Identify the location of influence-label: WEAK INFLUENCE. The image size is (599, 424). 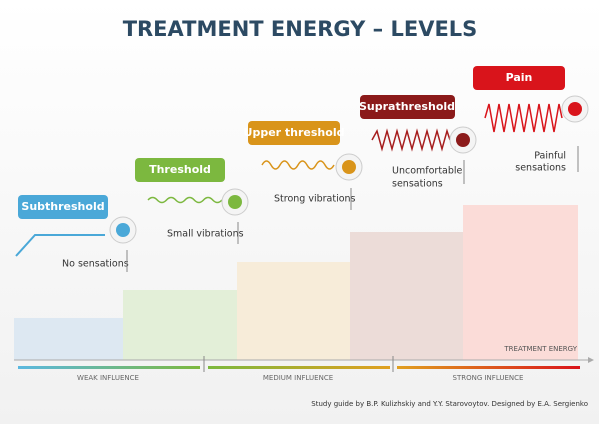
(108, 378).